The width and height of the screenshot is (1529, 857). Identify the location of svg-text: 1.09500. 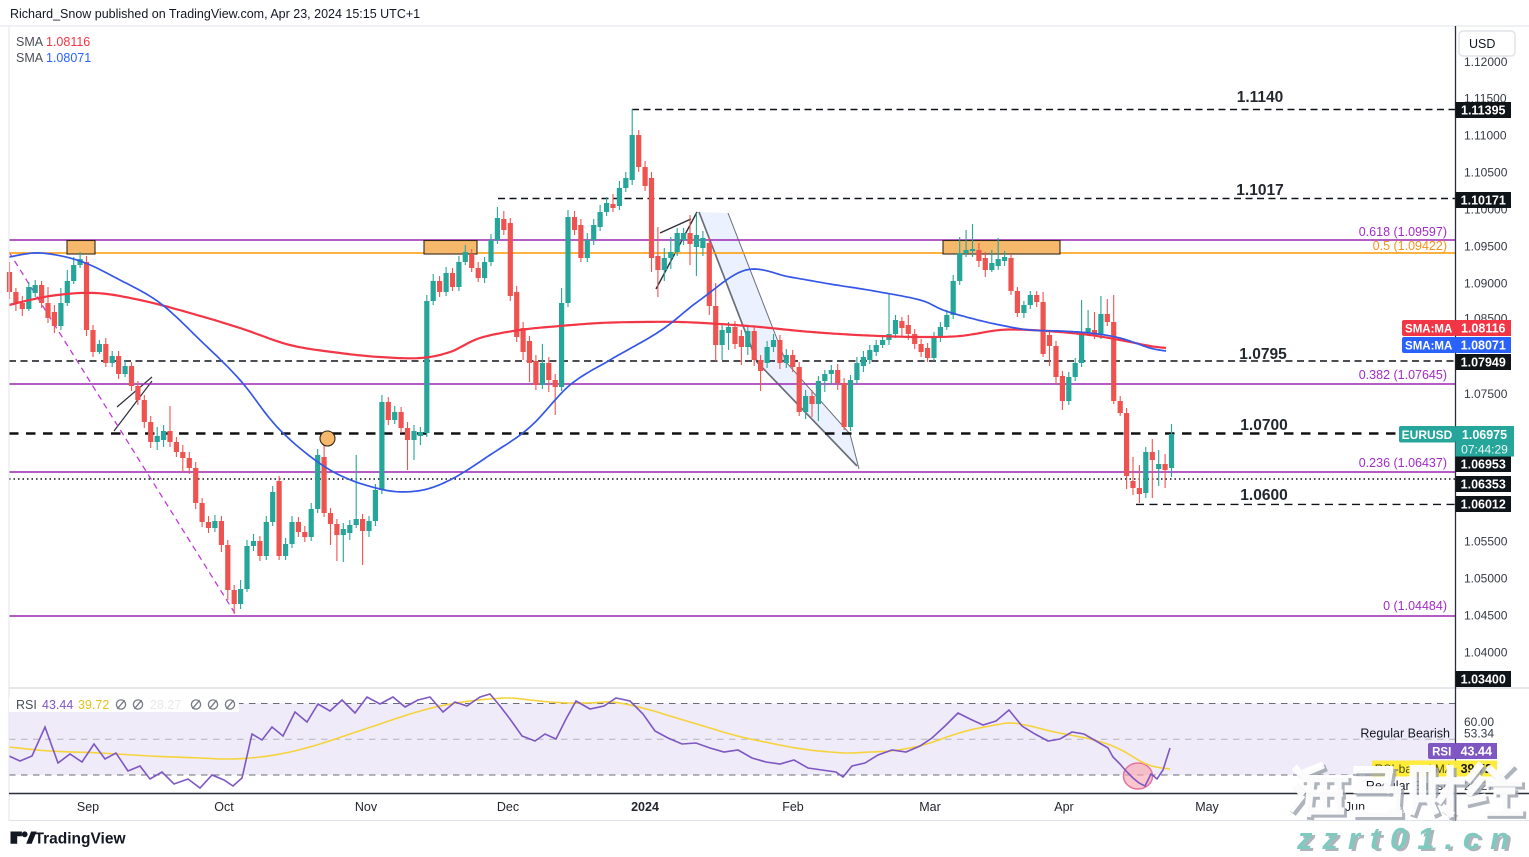
(1486, 246).